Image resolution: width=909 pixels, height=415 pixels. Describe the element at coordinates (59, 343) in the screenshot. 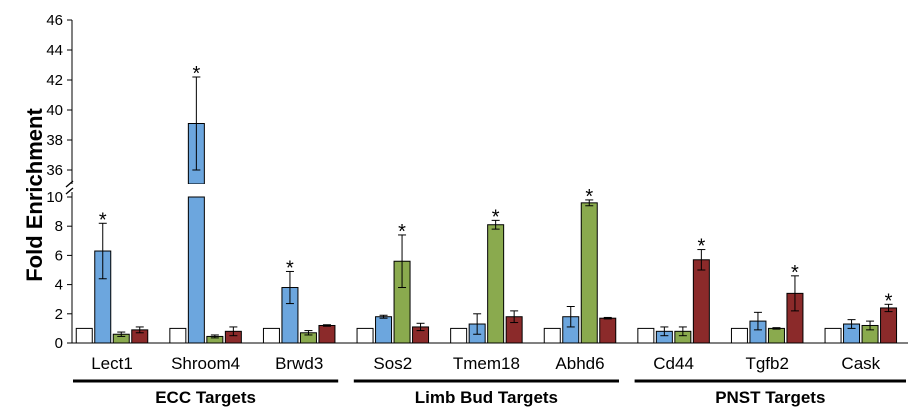

I see `y-tick-label: 0` at that location.